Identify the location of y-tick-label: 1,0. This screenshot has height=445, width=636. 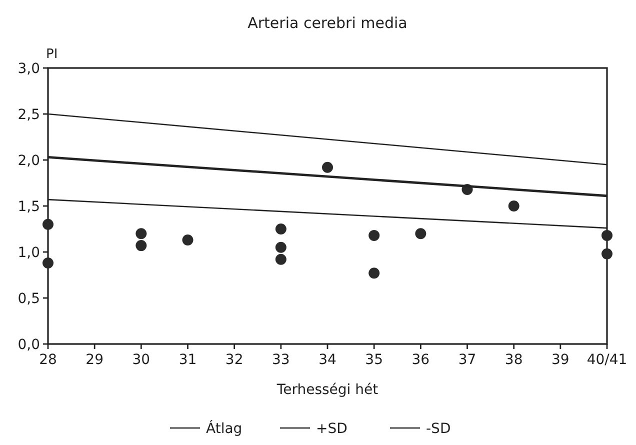
(29, 252).